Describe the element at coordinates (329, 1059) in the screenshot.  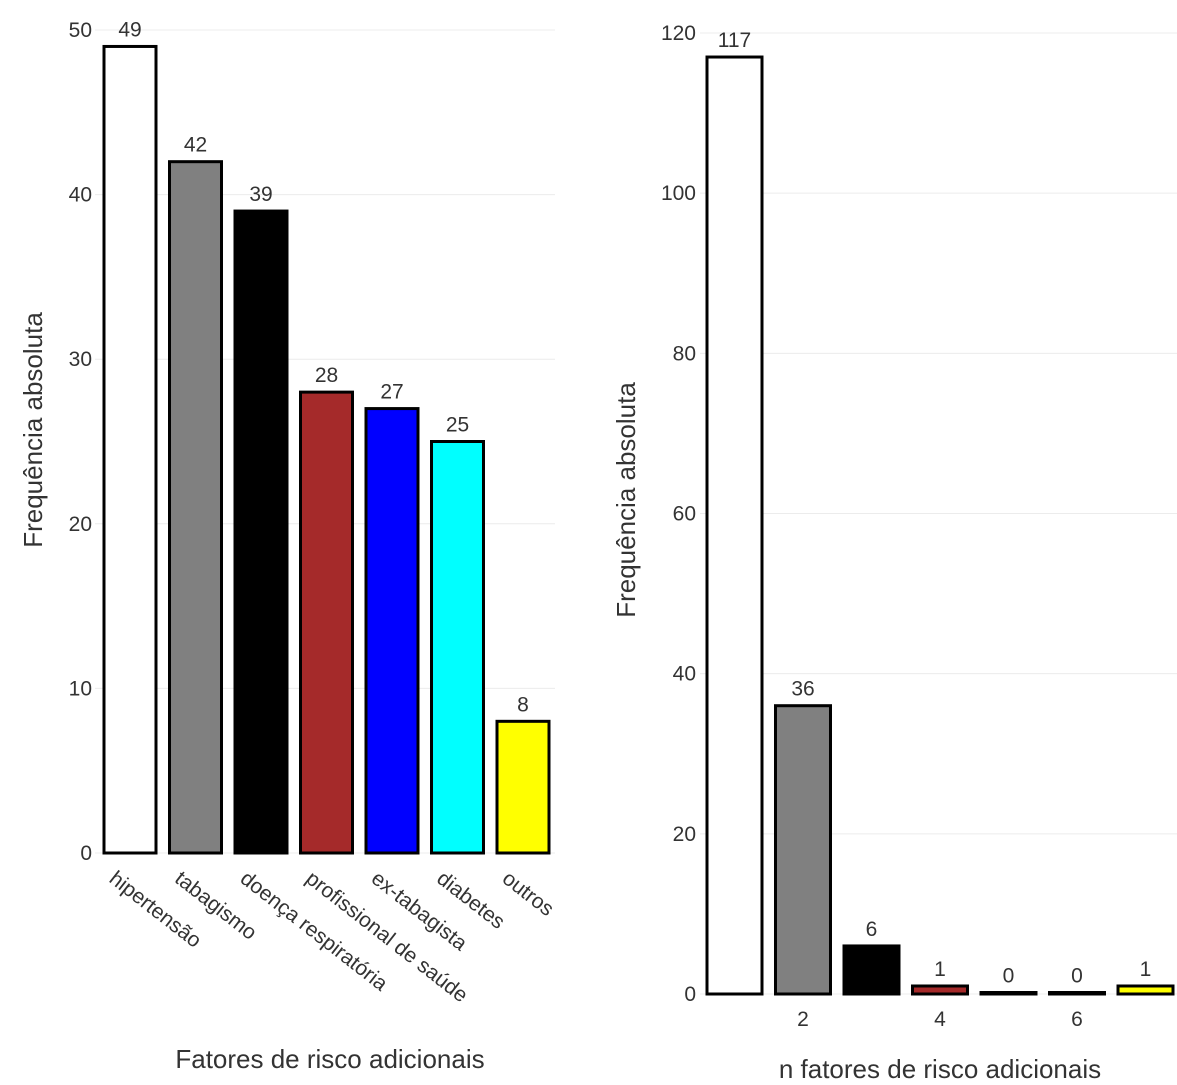
I see `x-axis-title: Fatores de risco adicionais` at that location.